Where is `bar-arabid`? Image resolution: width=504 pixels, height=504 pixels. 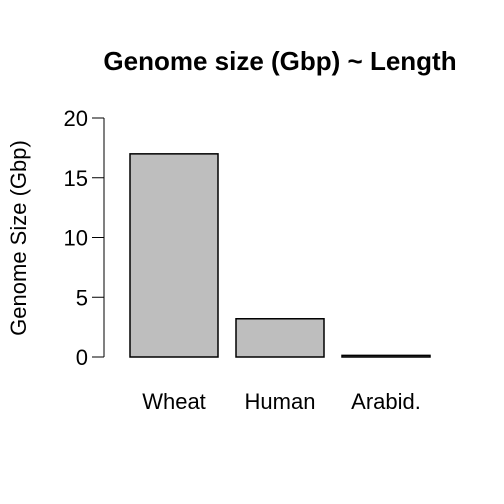 bar-arabid is located at coordinates (386, 356).